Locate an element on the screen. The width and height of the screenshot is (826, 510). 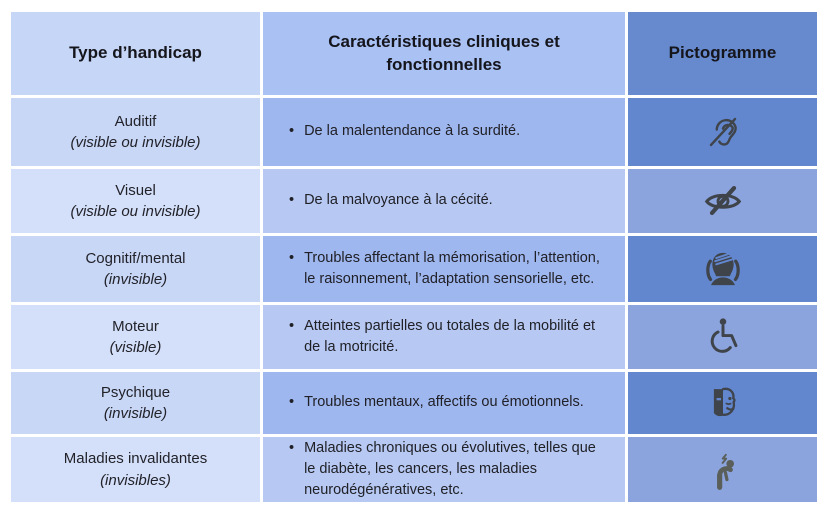
handicap-visibility: (invisibles) is located at coordinates (135, 480).